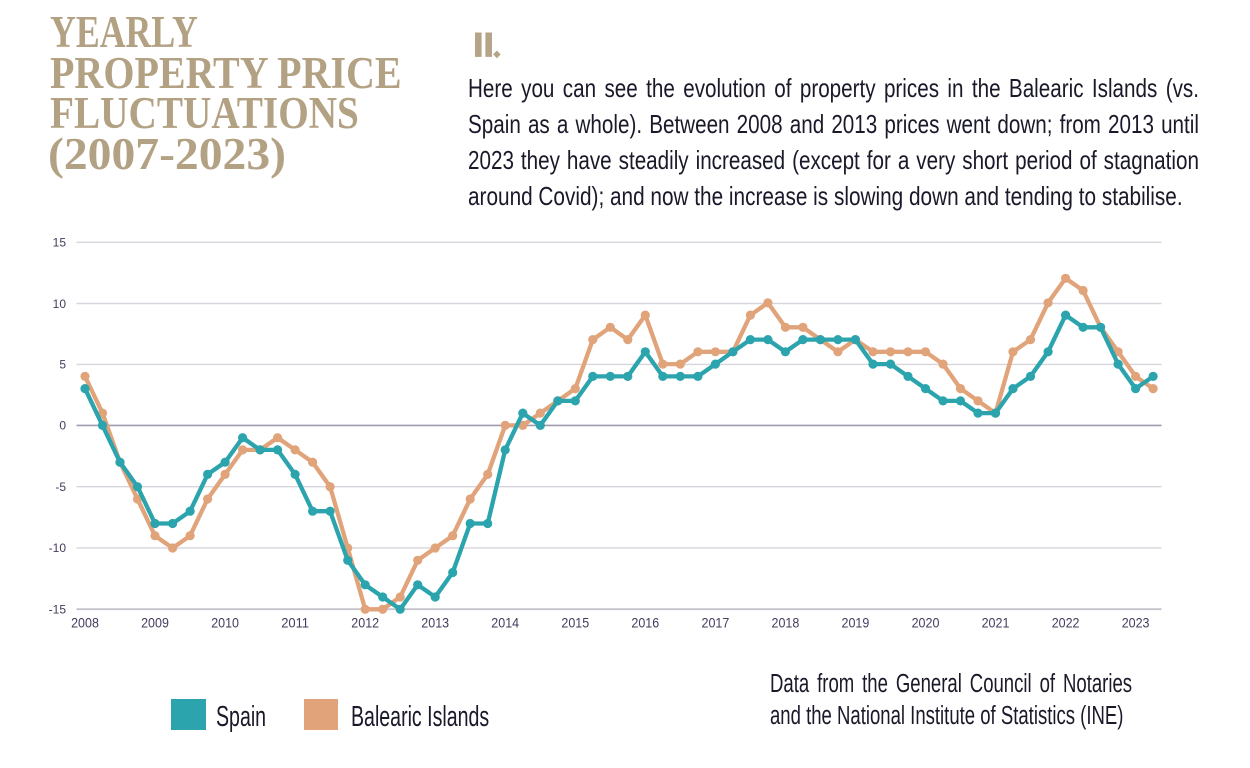 The image size is (1250, 768). I want to click on svg-text: 5, so click(62, 365).